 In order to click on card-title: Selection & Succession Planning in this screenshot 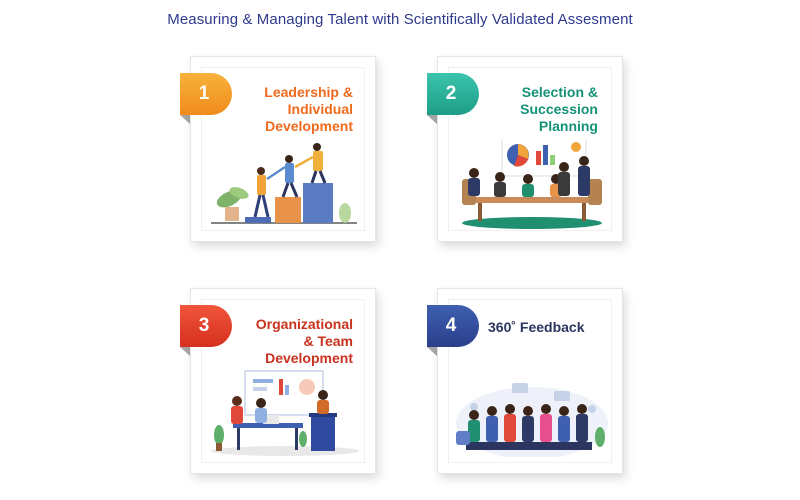, I will do `click(559, 109)`.